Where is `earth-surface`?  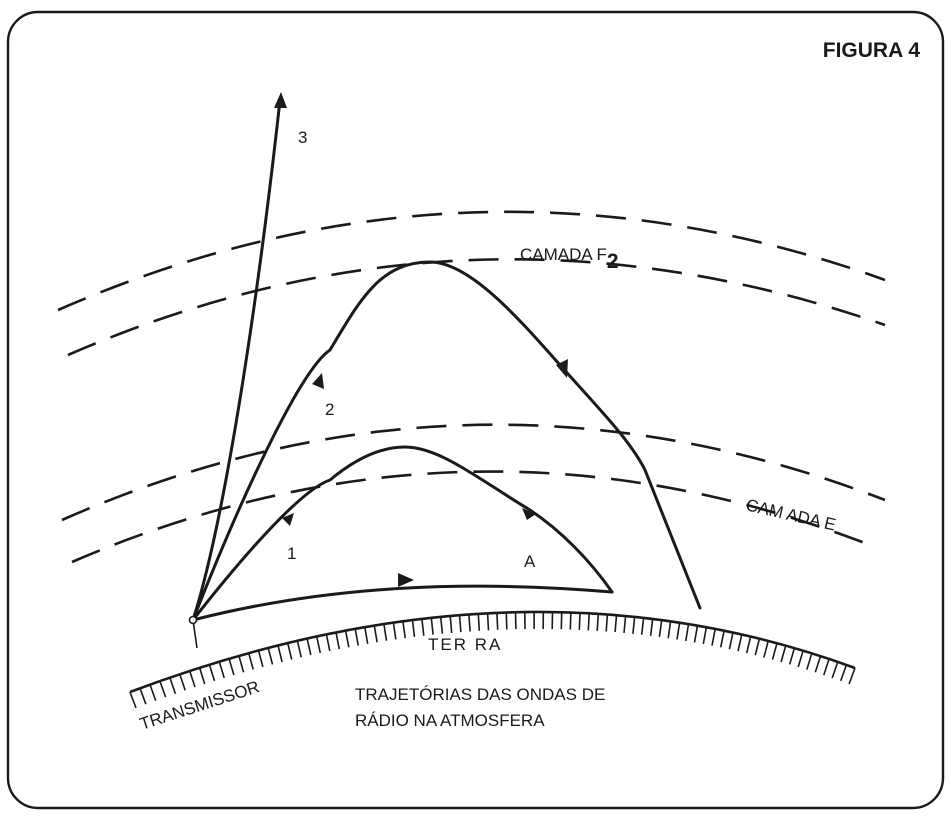 earth-surface is located at coordinates (492, 652).